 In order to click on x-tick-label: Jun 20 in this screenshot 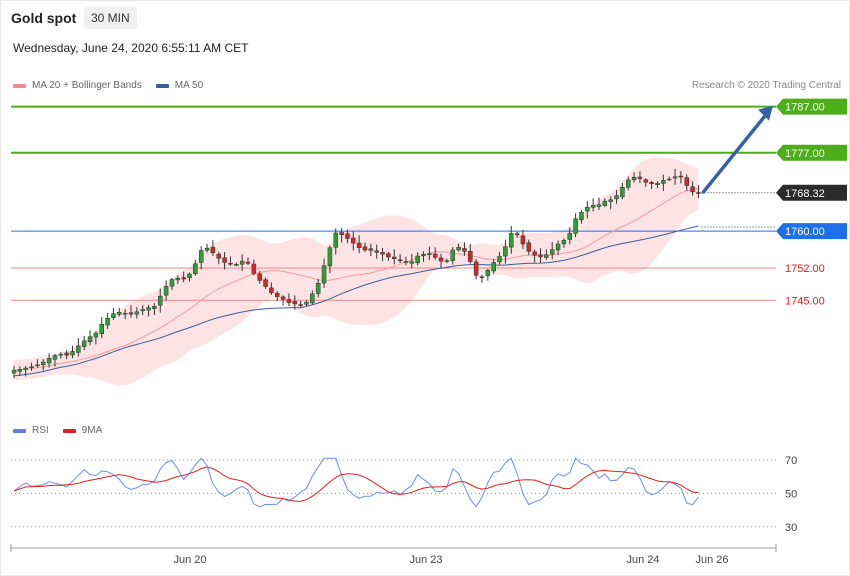, I will do `click(189, 560)`.